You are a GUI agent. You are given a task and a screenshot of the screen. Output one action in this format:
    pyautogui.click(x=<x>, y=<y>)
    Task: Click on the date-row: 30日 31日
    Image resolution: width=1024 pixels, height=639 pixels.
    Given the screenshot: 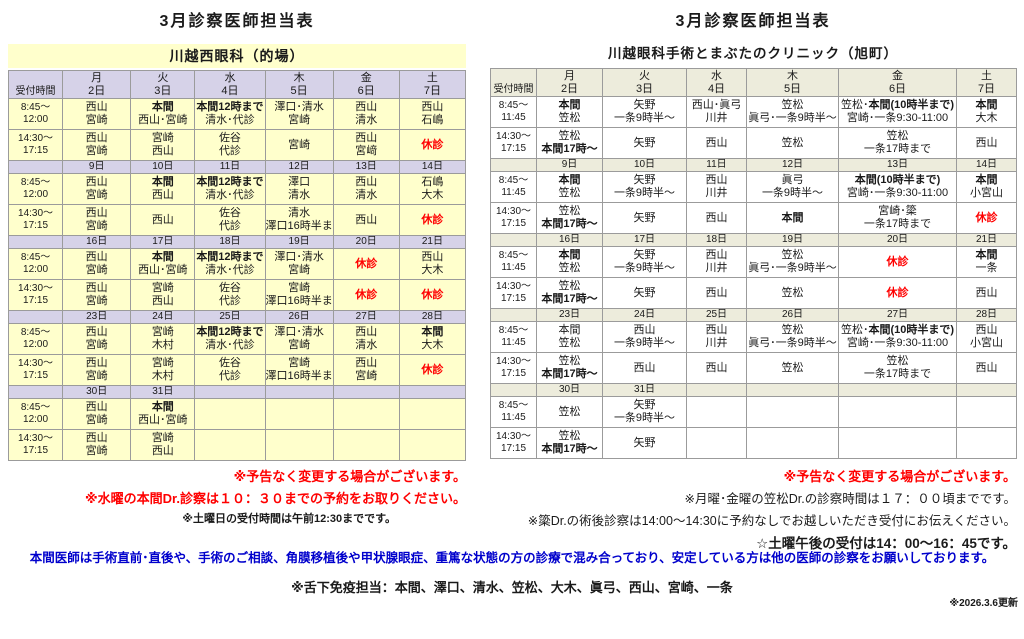 What is the action you would take?
    pyautogui.click(x=237, y=392)
    